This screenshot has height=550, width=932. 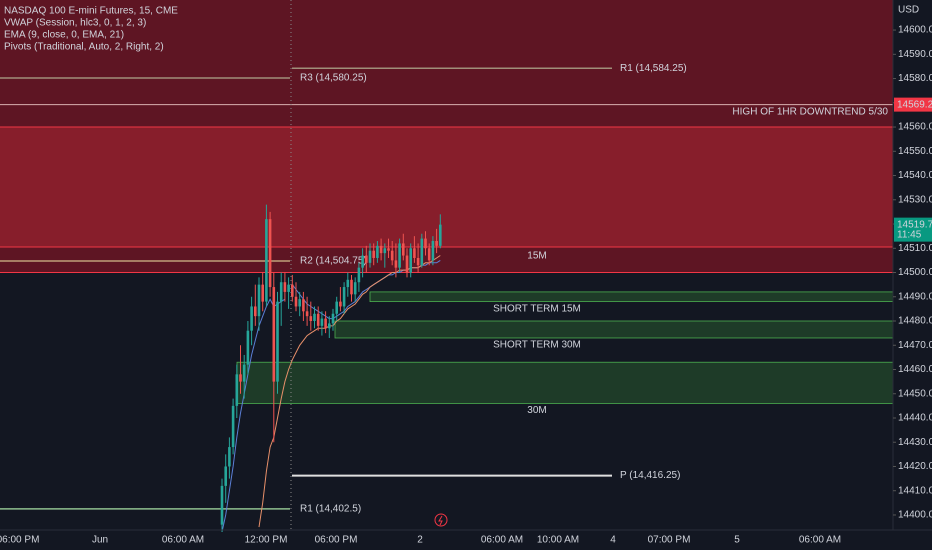 What do you see at coordinates (810, 111) in the screenshot?
I see `level-label: HIGH OF 1HR DOWNTREND 5/30` at bounding box center [810, 111].